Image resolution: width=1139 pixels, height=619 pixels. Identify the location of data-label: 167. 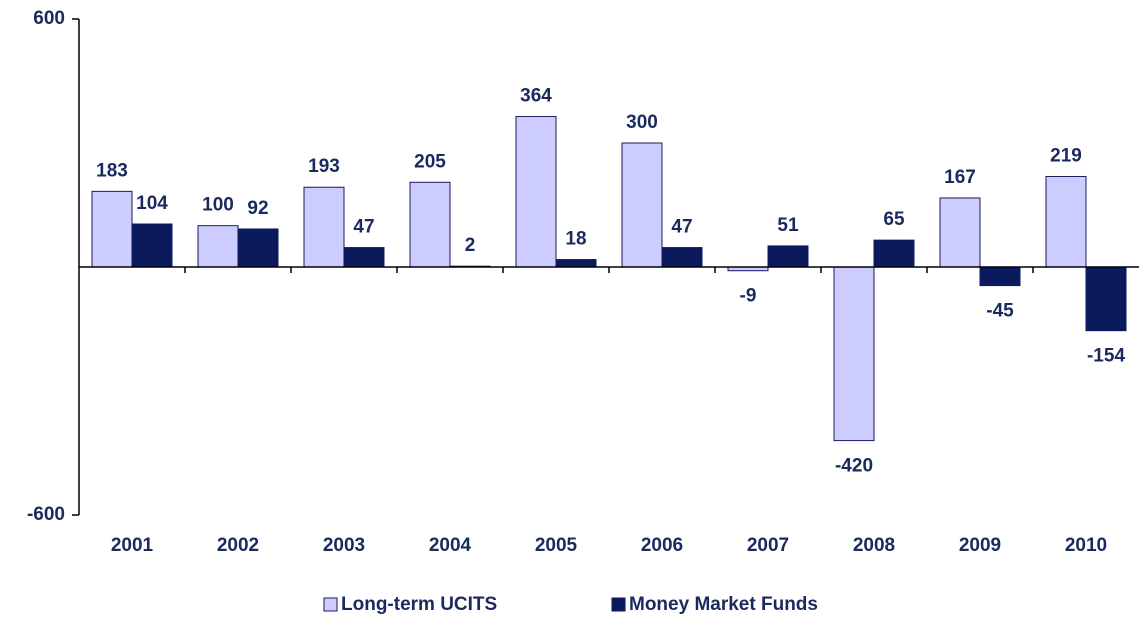
(960, 177).